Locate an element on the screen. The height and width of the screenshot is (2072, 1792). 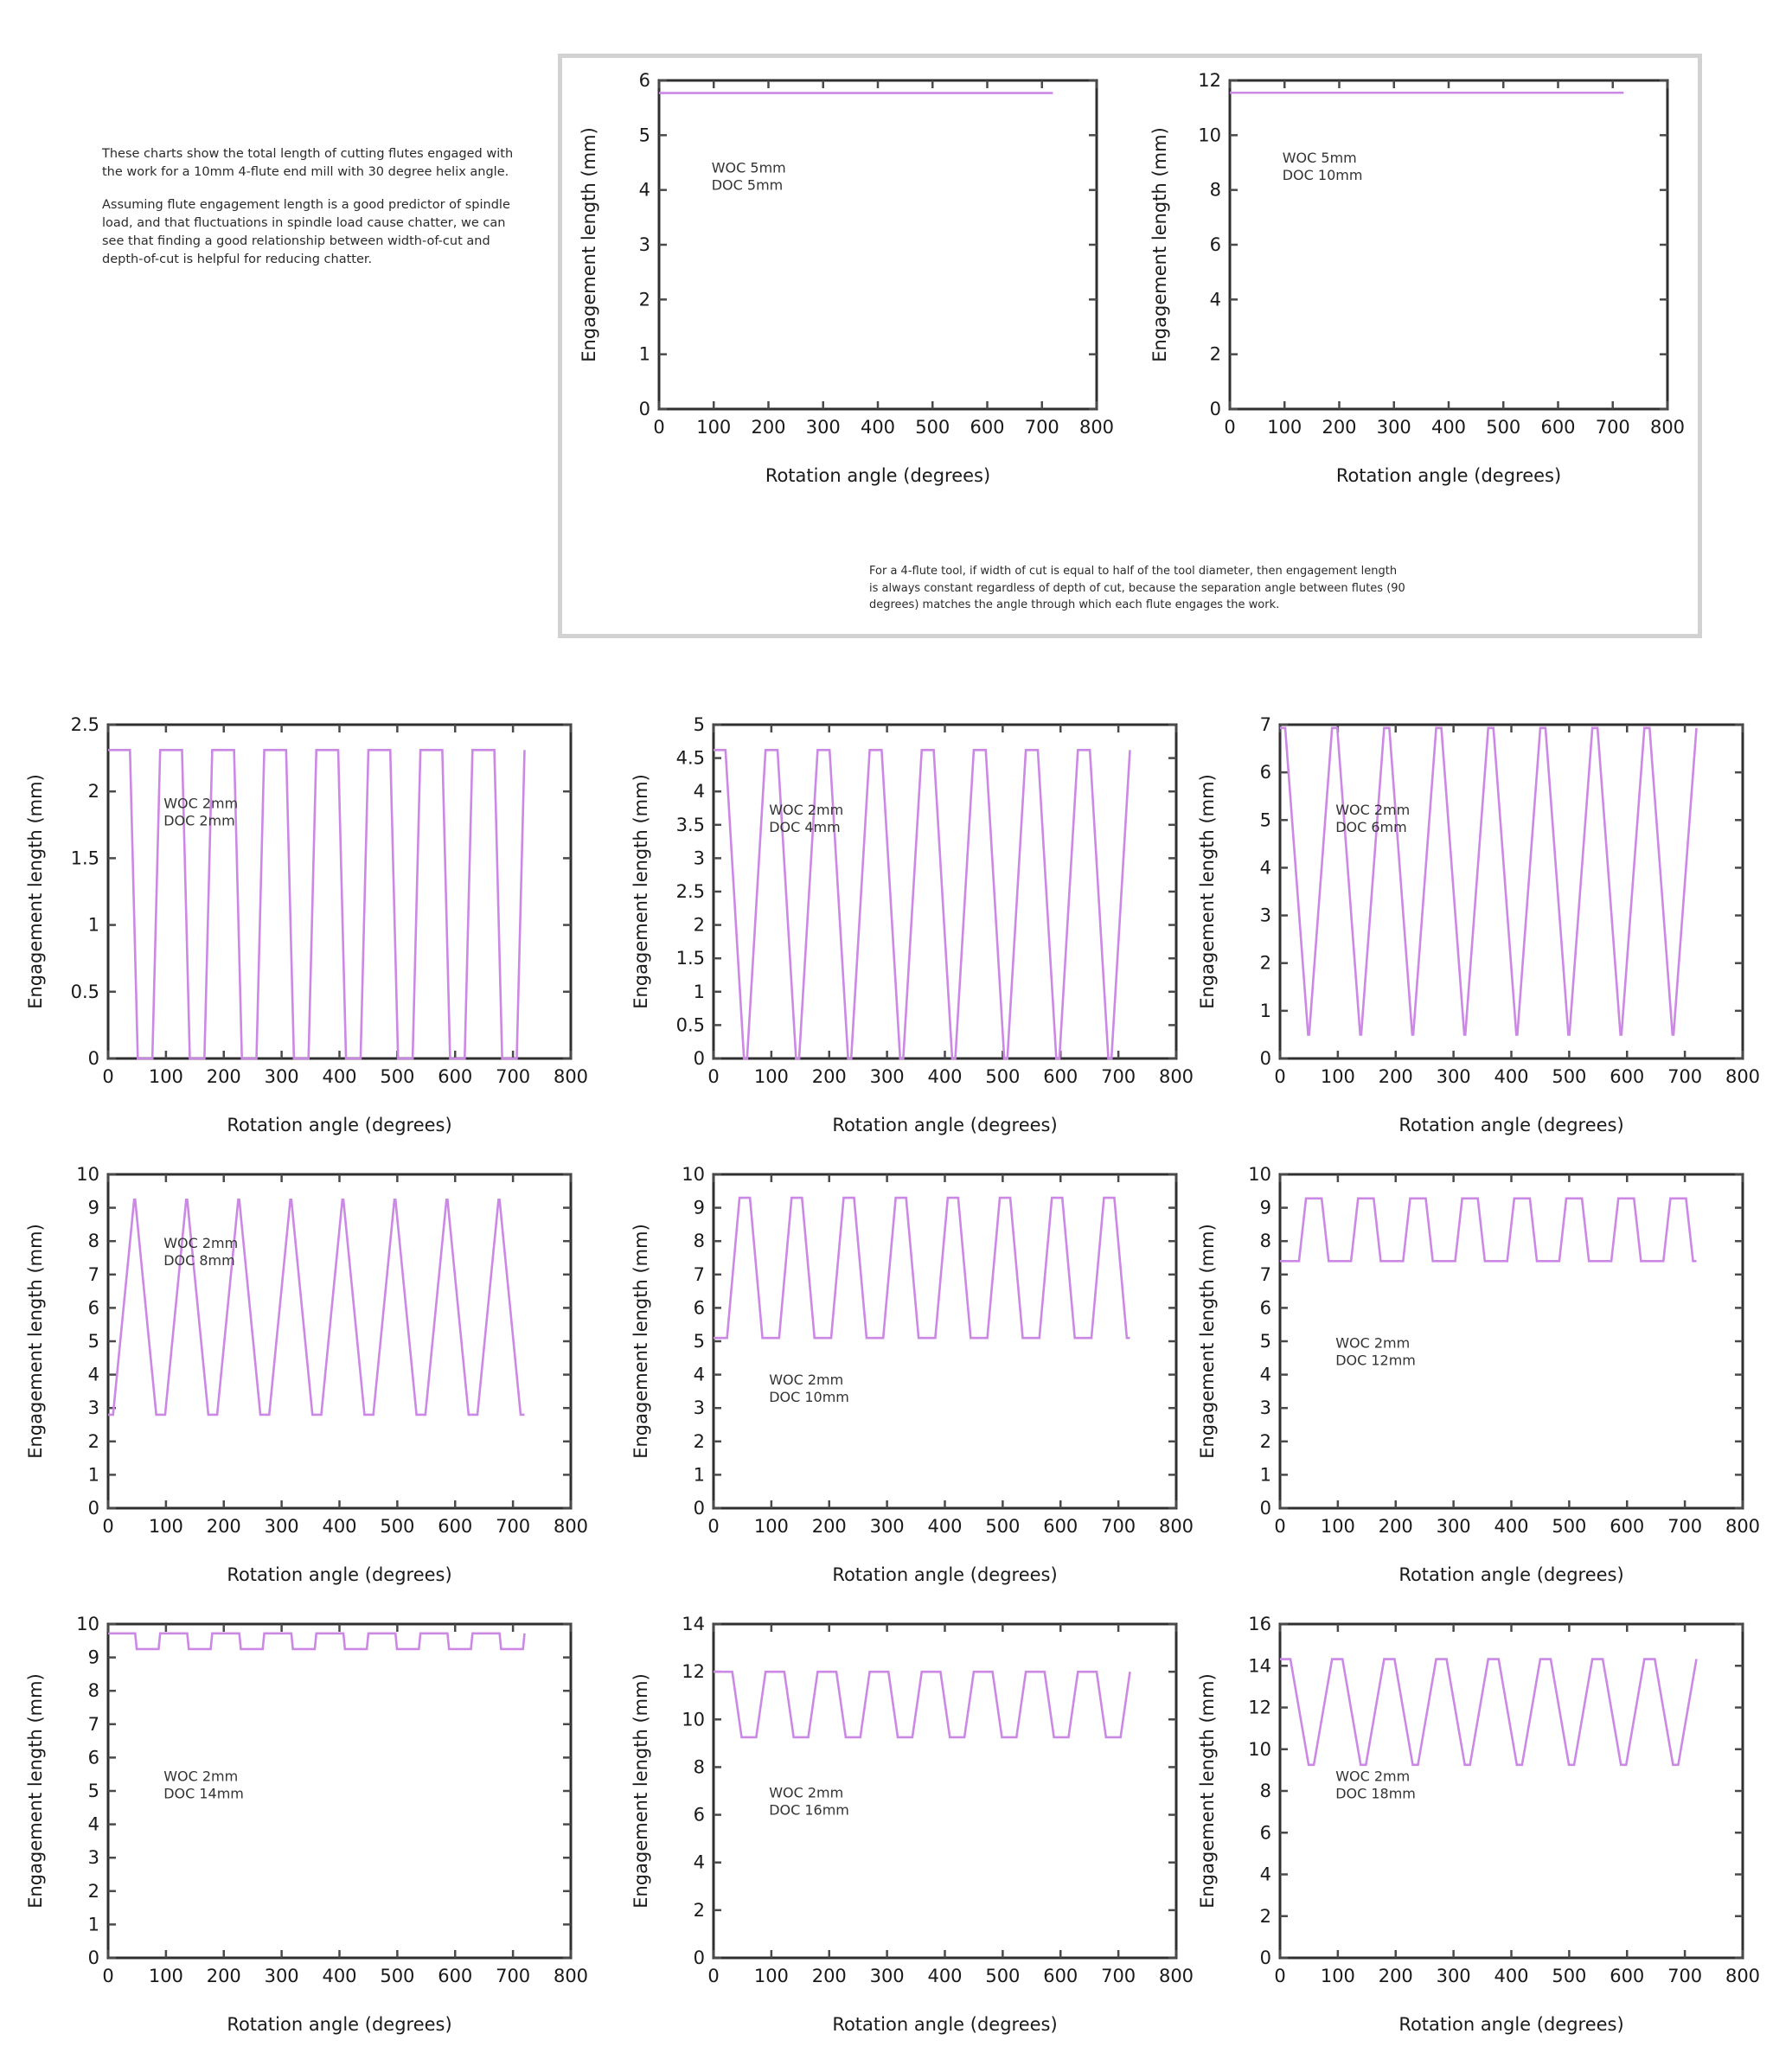
series-annotation-line: DOC 14mm is located at coordinates (203, 1793).